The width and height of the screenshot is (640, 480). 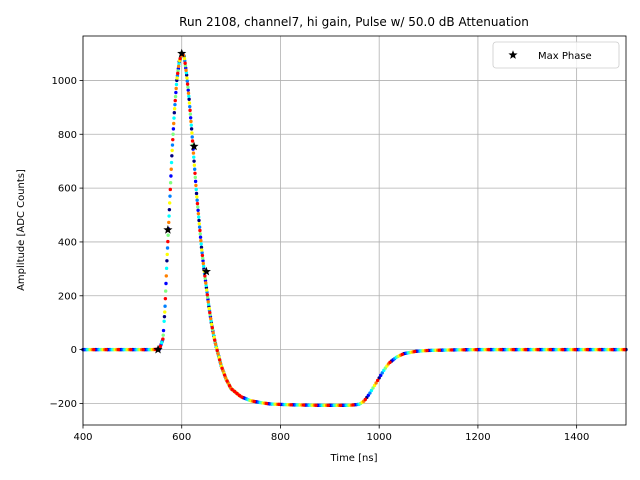 What do you see at coordinates (82, 437) in the screenshot?
I see `x-tick-label: 400` at bounding box center [82, 437].